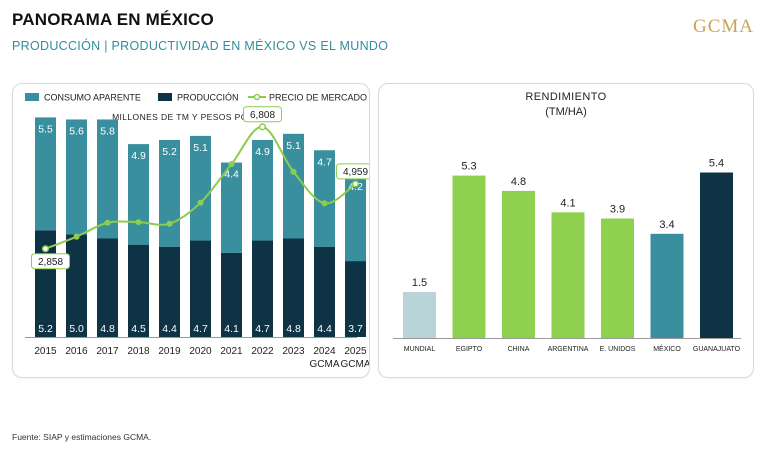 This screenshot has width=766, height=452. Describe the element at coordinates (567, 203) in the screenshot. I see `value-label-argentina: 4.1` at that location.